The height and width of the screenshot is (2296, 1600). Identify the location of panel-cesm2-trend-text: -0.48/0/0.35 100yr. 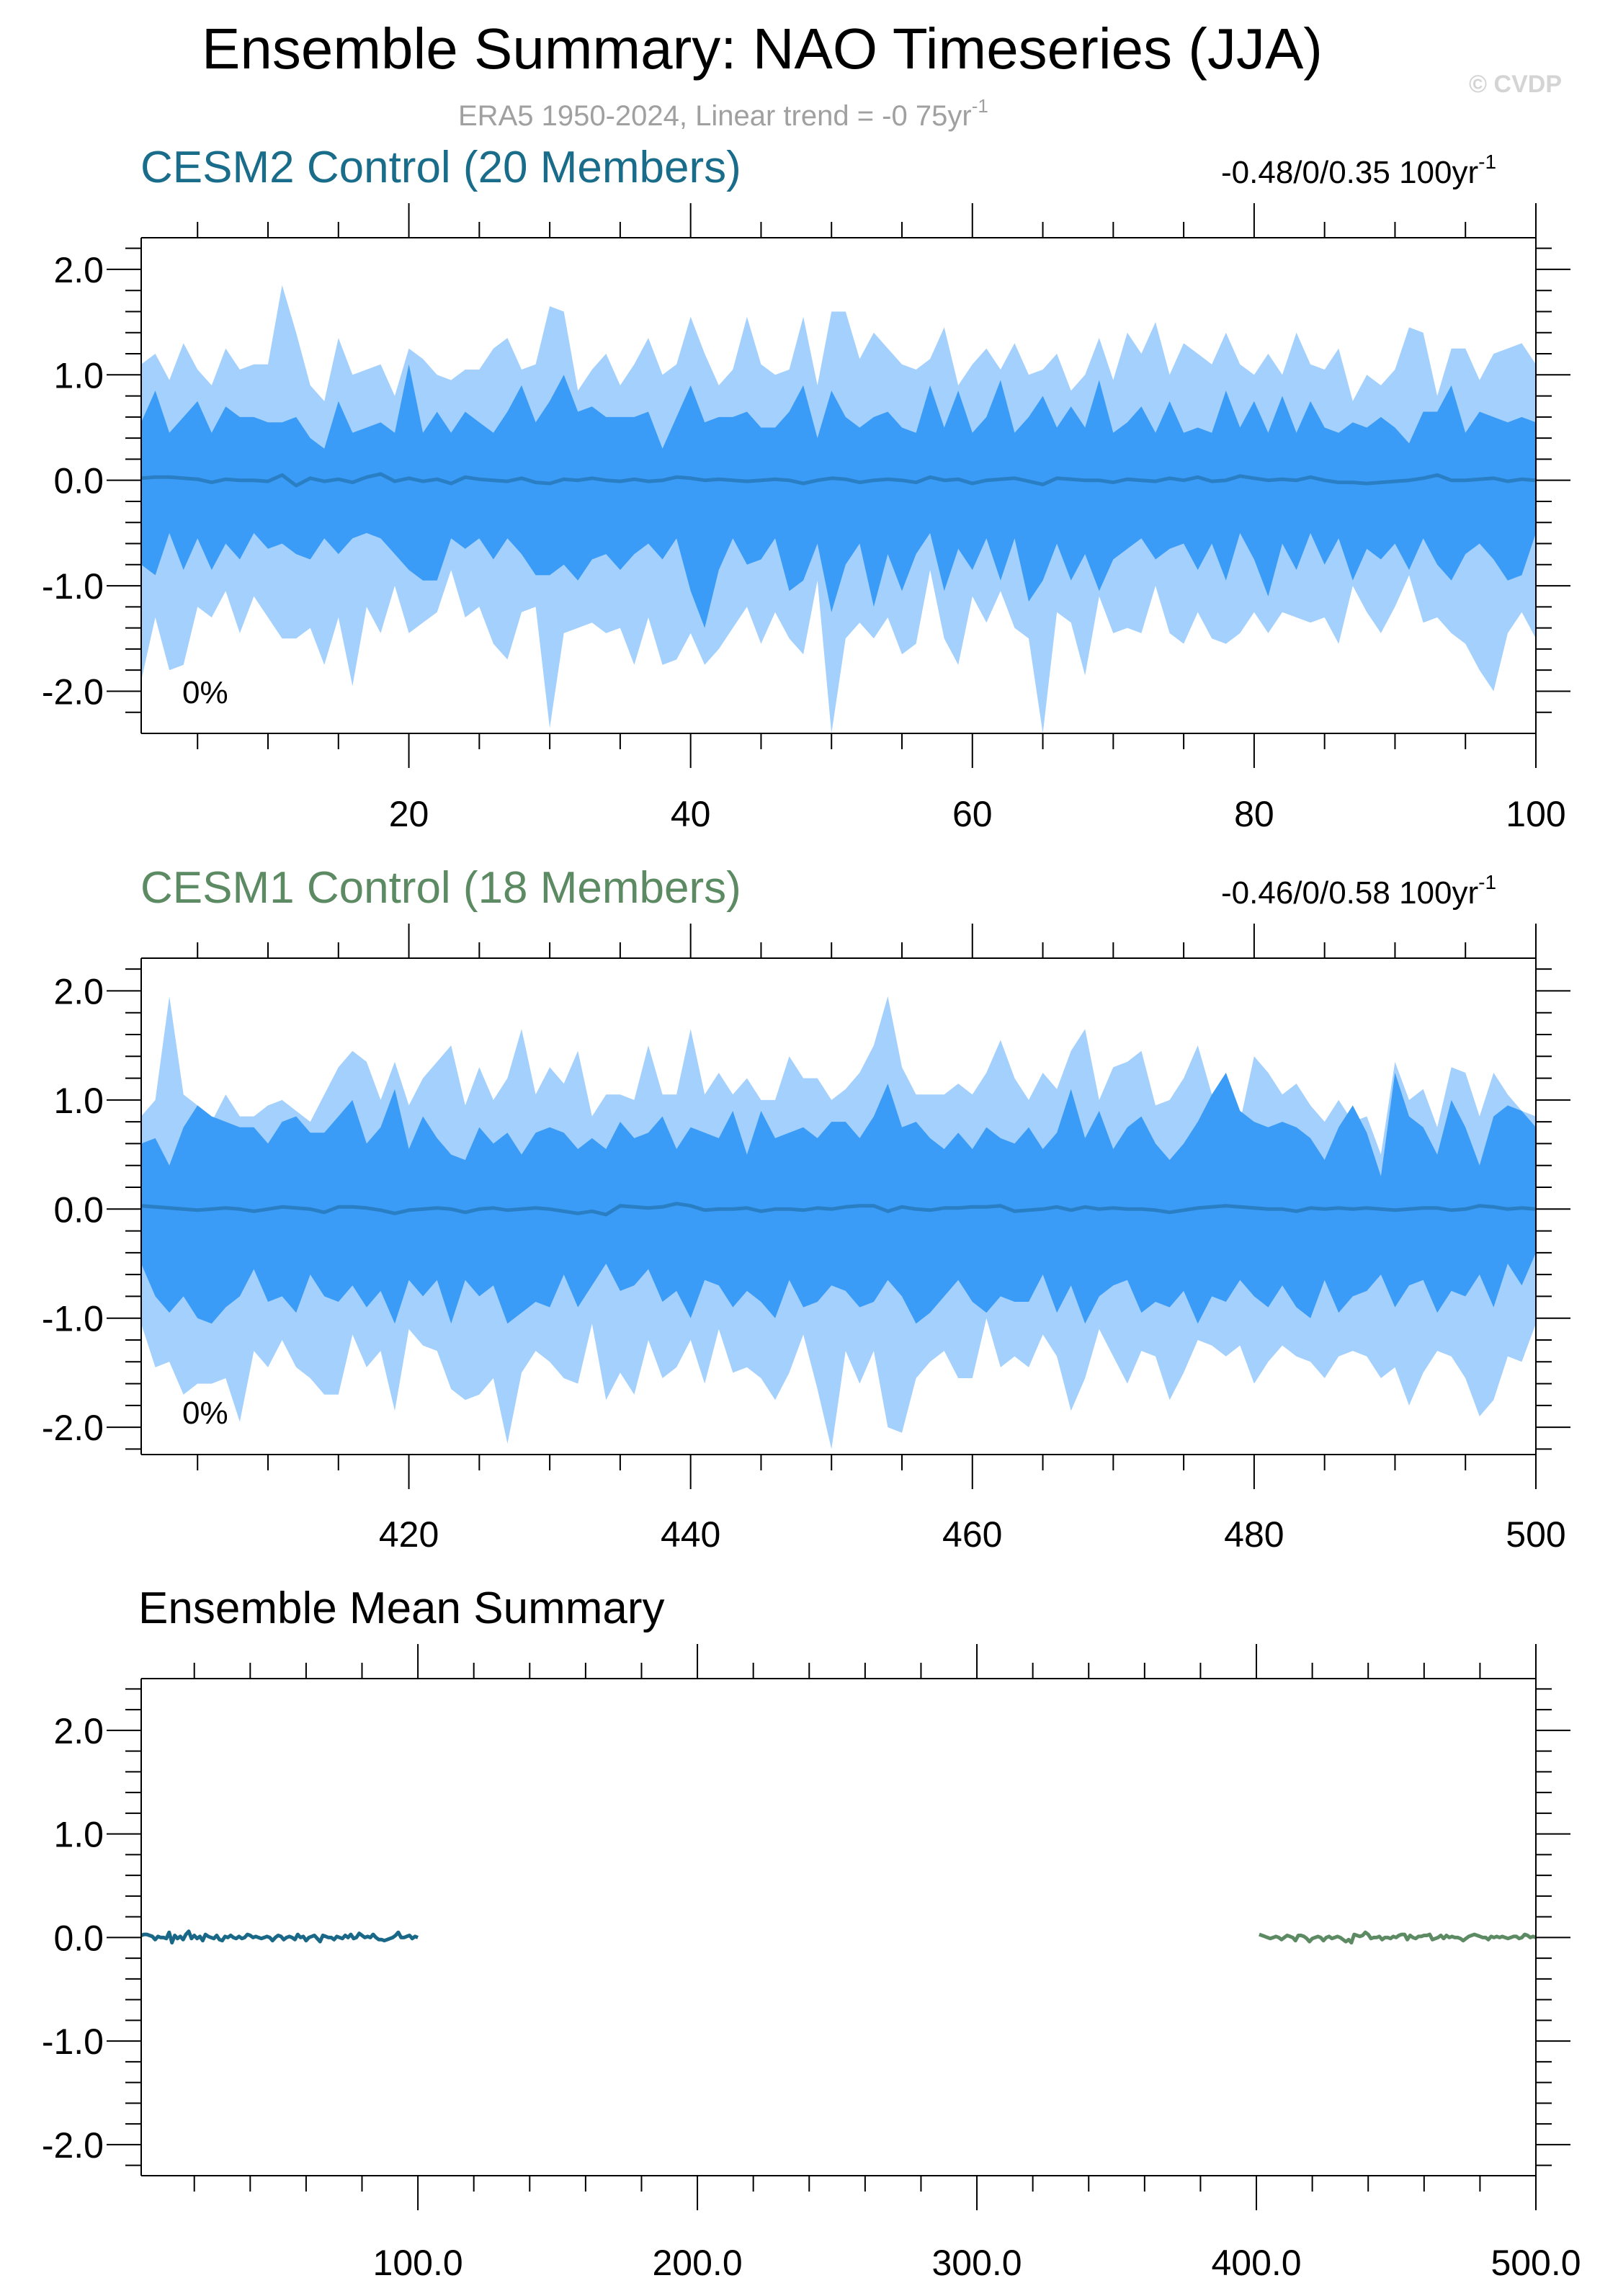
(1350, 172).